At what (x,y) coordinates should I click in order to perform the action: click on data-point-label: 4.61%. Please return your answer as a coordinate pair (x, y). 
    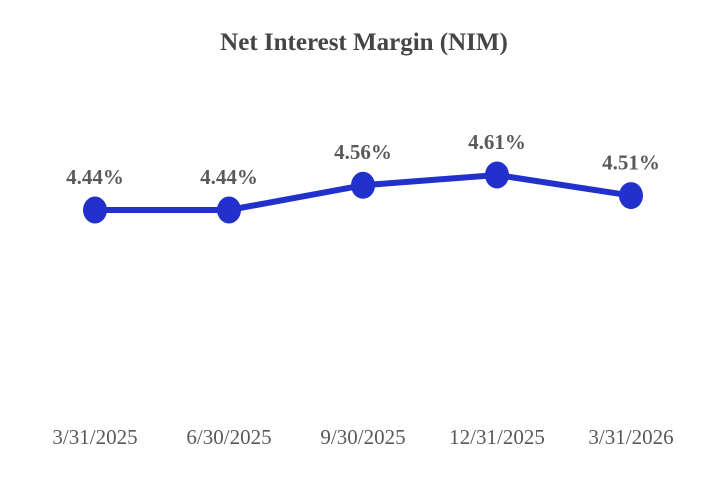
    Looking at the image, I should click on (497, 142).